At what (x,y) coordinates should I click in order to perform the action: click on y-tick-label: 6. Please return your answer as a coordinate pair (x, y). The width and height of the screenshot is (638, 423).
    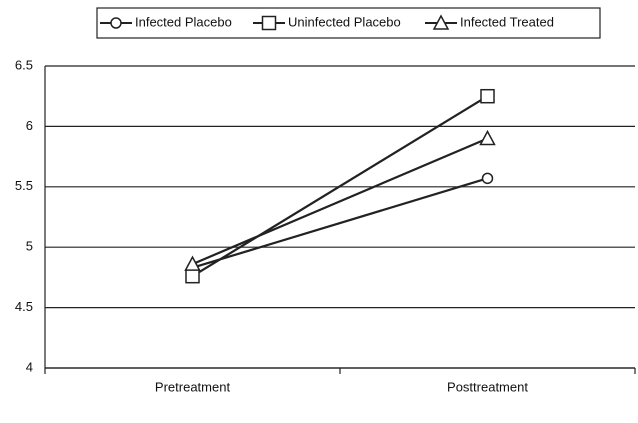
    Looking at the image, I should click on (29, 125).